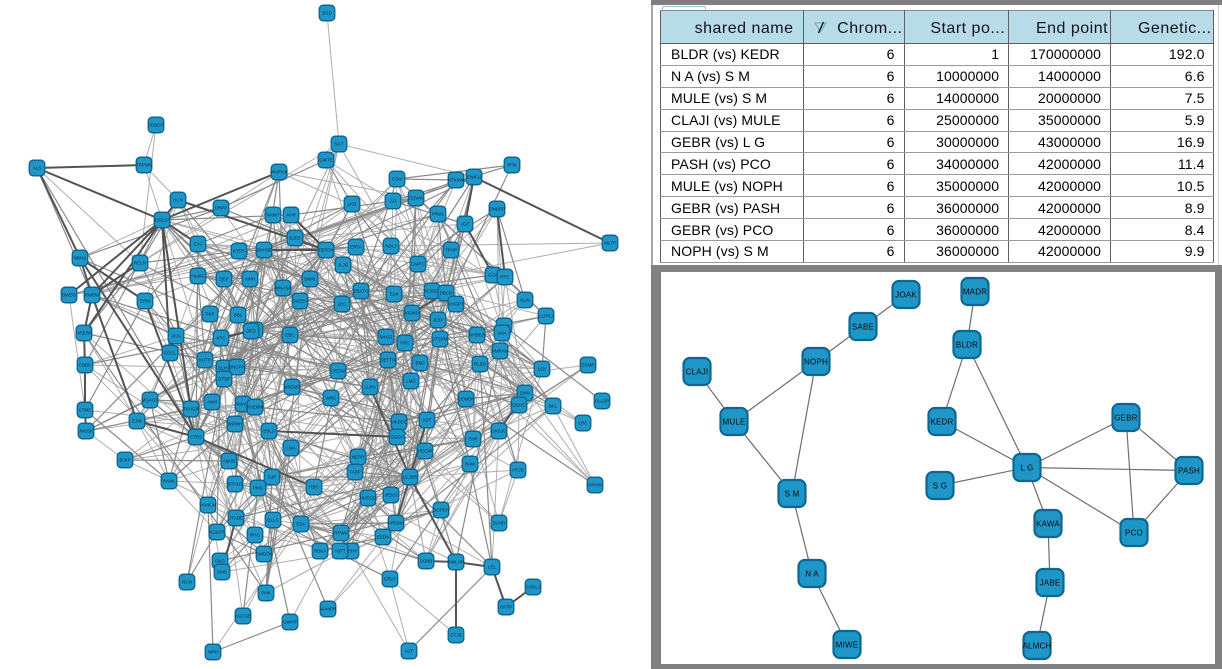  What do you see at coordinates (355, 472) in the screenshot?
I see `svg-text: TADP` at bounding box center [355, 472].